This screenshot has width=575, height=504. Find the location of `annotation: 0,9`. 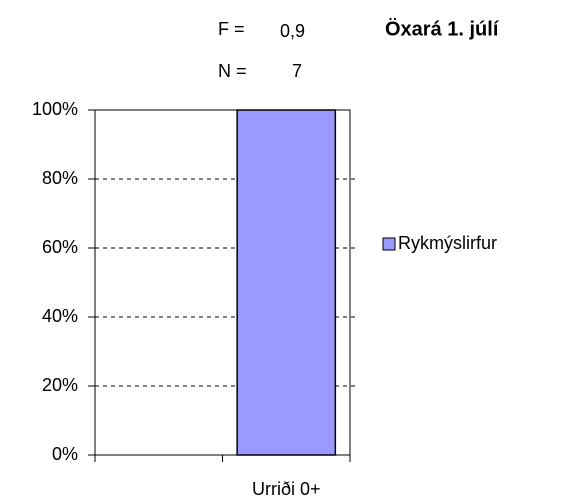

annotation: 0,9 is located at coordinates (292, 31).